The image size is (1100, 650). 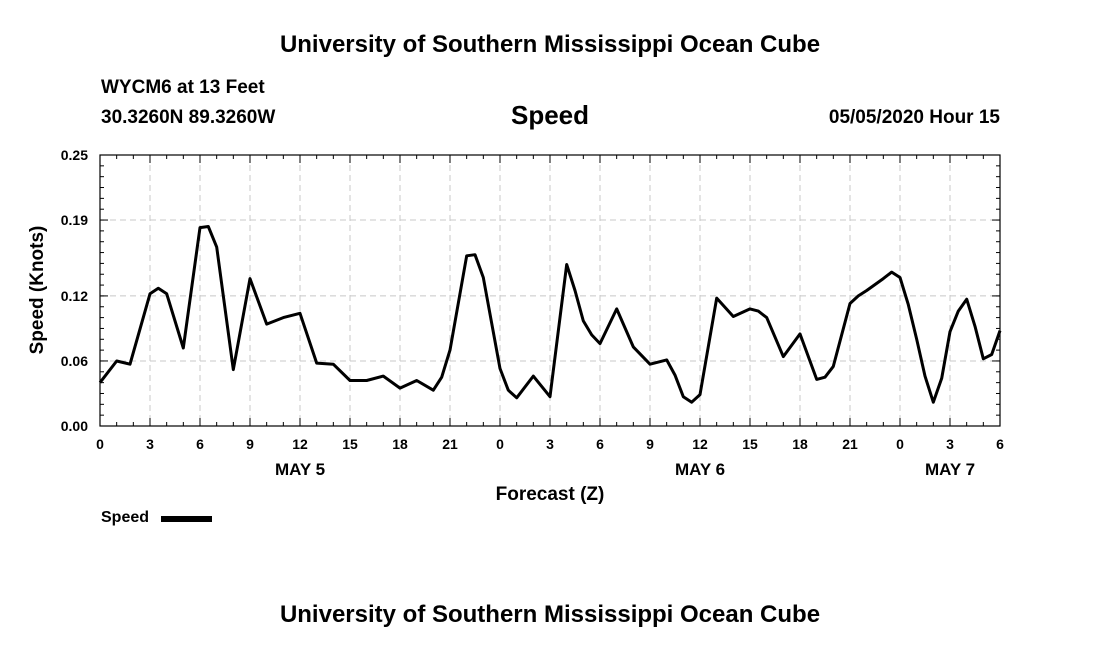 What do you see at coordinates (950, 469) in the screenshot?
I see `date-label: MAY 7` at bounding box center [950, 469].